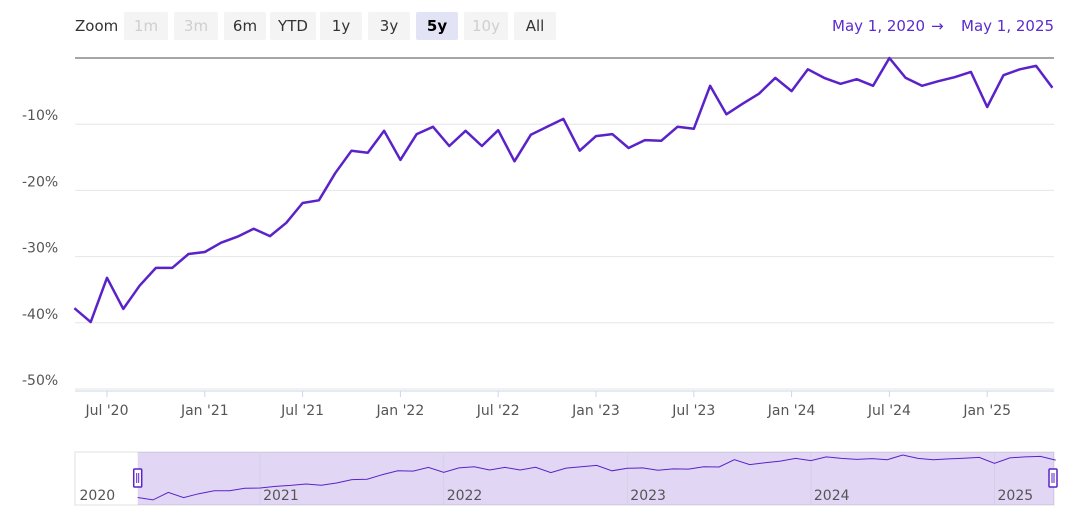  What do you see at coordinates (498, 411) in the screenshot?
I see `x-tick-label: Jul '22` at bounding box center [498, 411].